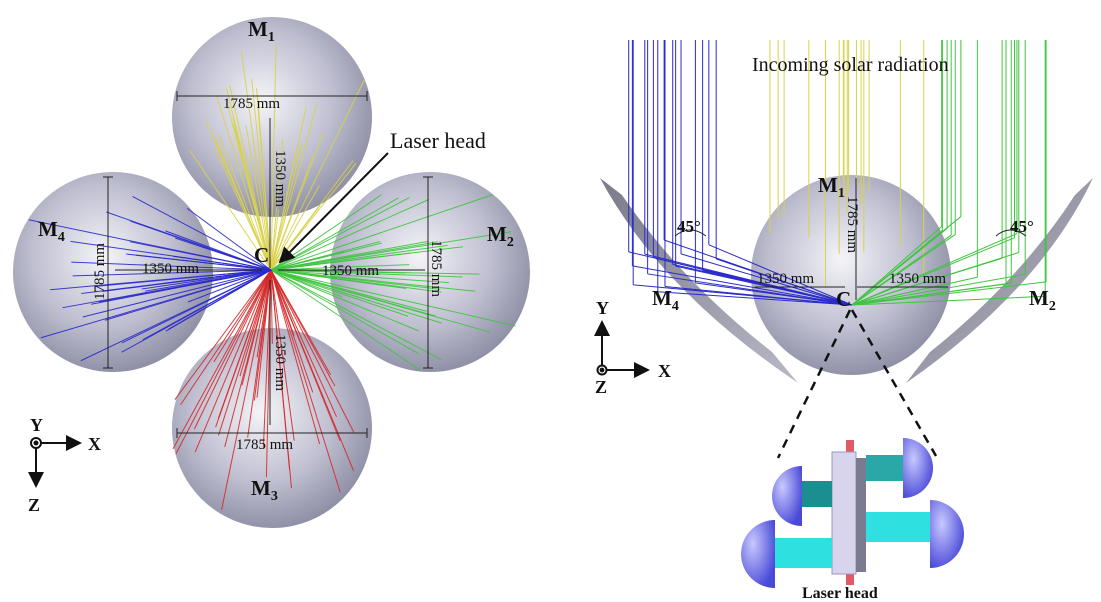  I want to click on mirror-m4-shell, so click(699, 280).